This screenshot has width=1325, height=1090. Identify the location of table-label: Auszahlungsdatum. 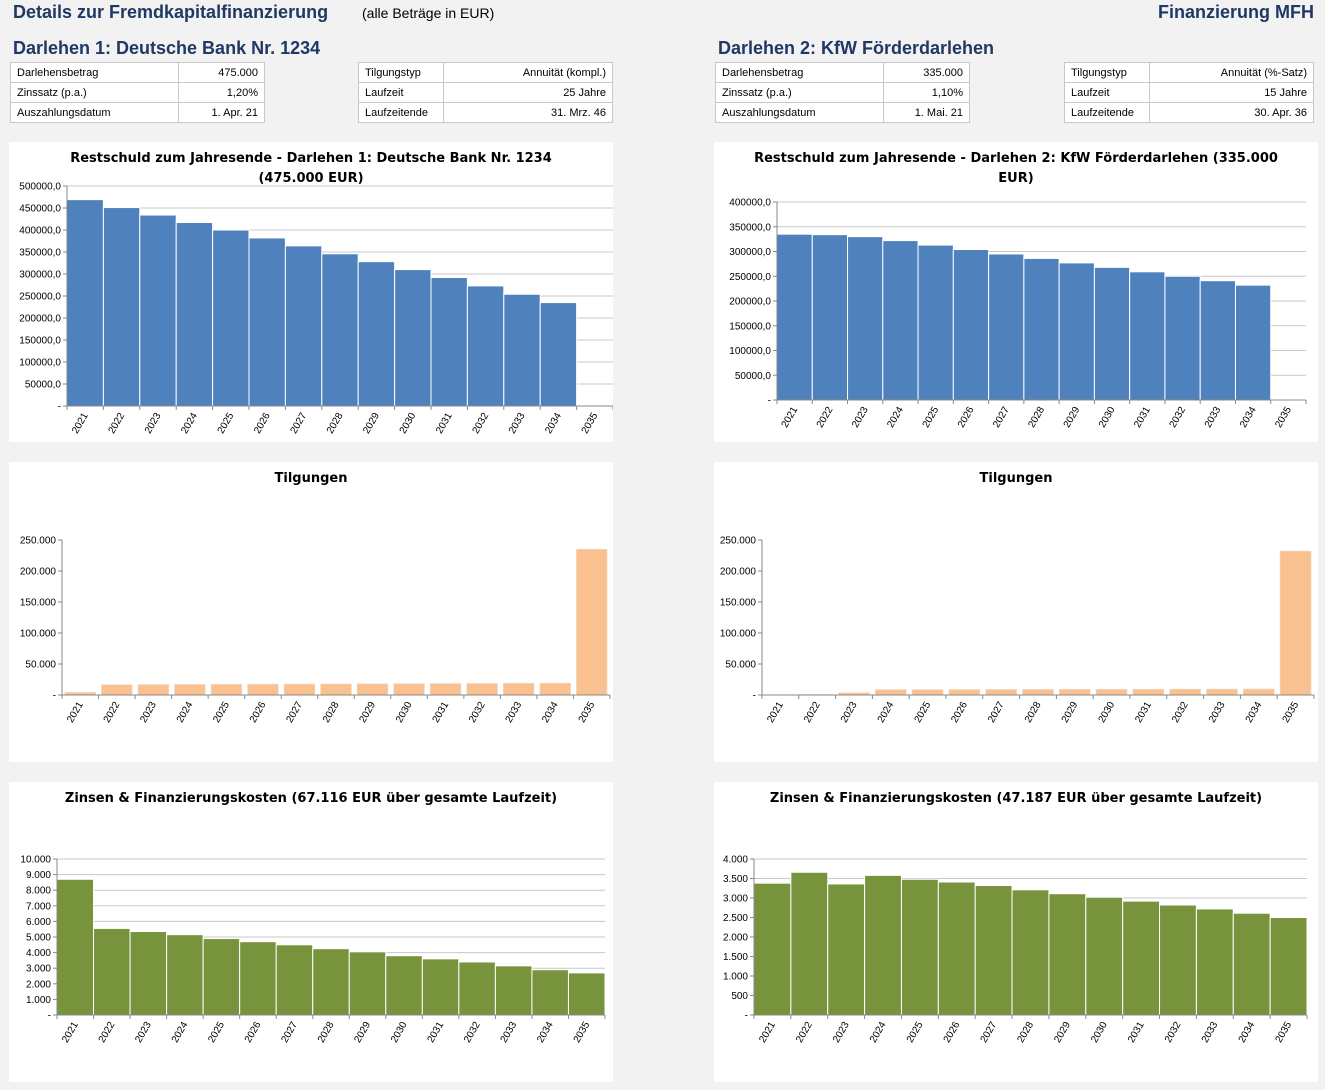
(94, 112).